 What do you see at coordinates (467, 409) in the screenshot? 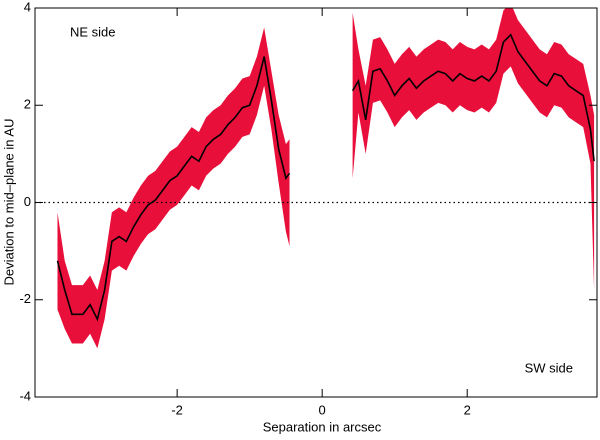
I see `x-tick-label: 2` at bounding box center [467, 409].